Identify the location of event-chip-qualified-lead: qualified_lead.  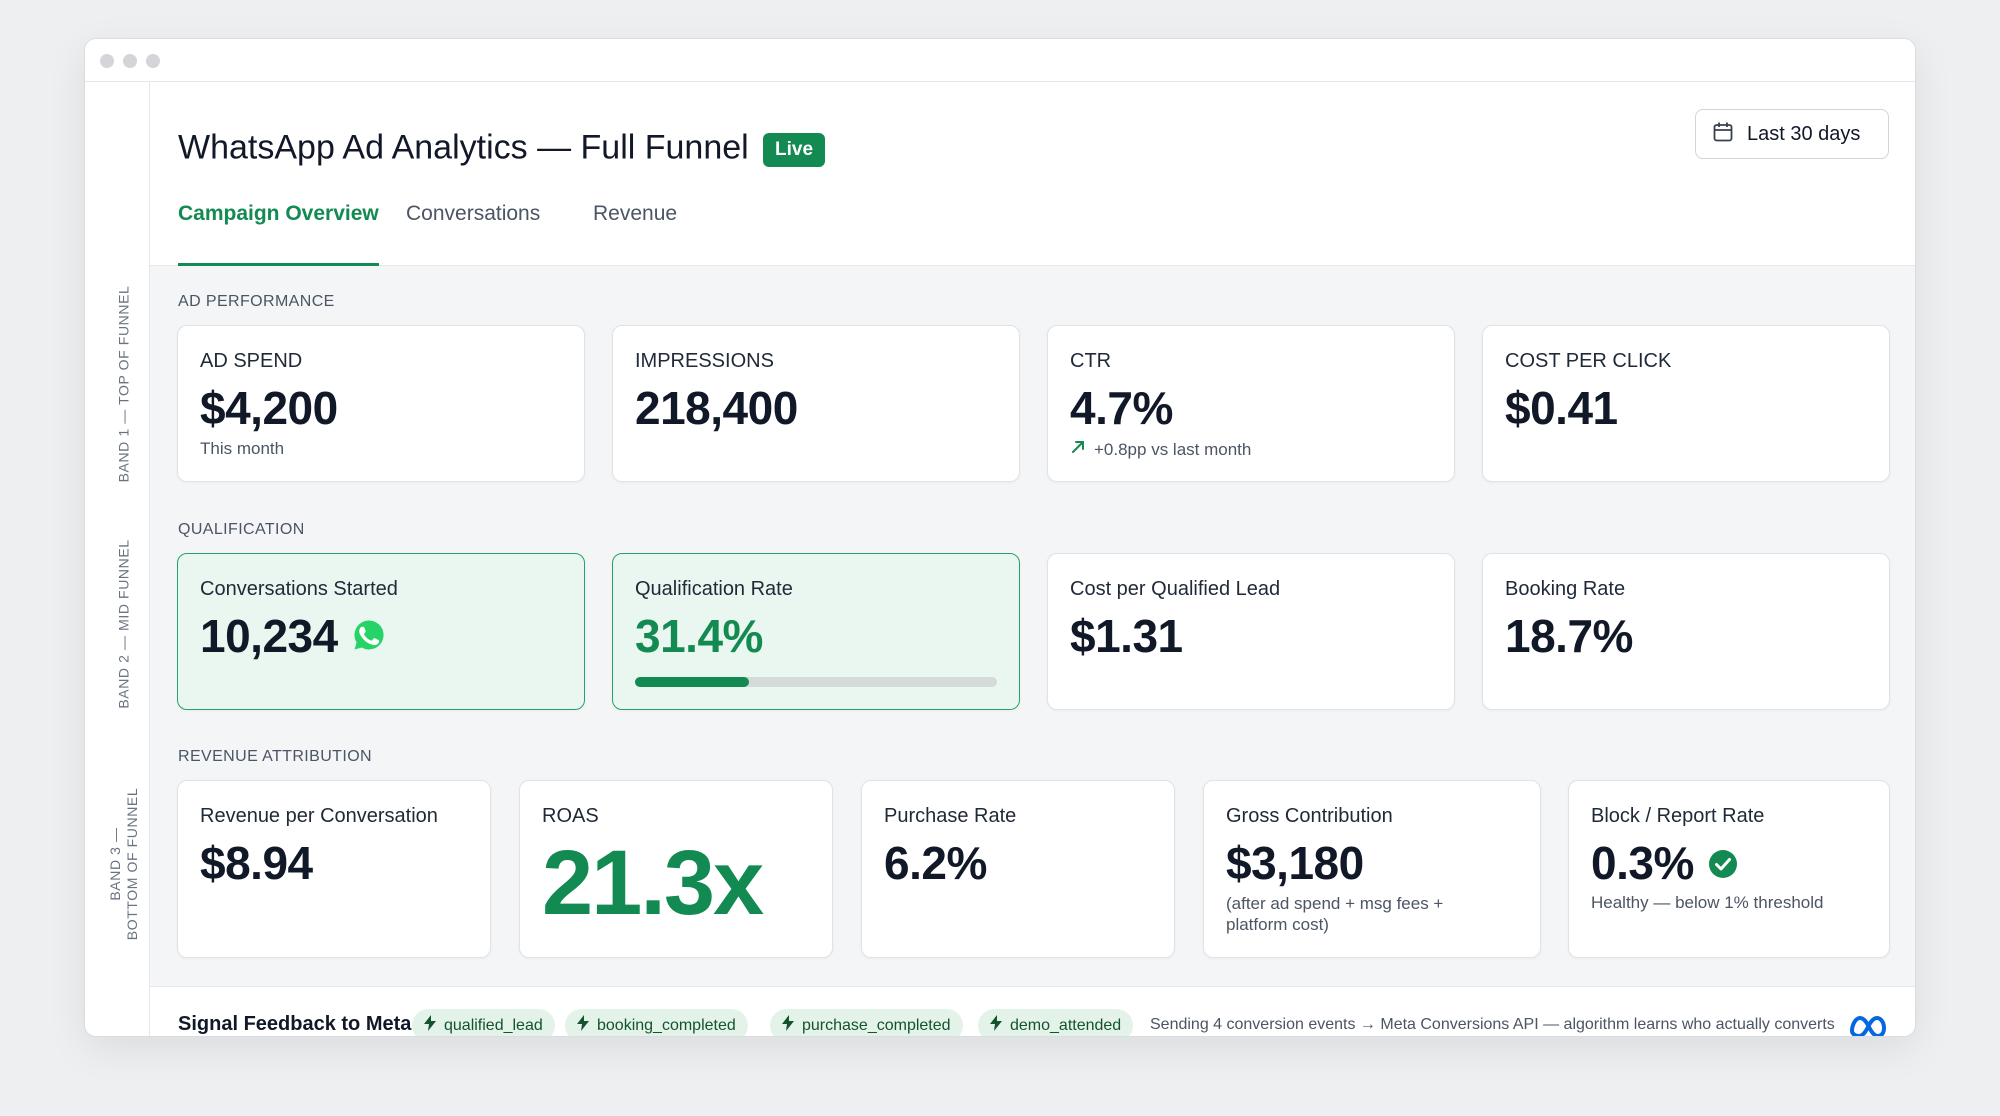
(483, 1022).